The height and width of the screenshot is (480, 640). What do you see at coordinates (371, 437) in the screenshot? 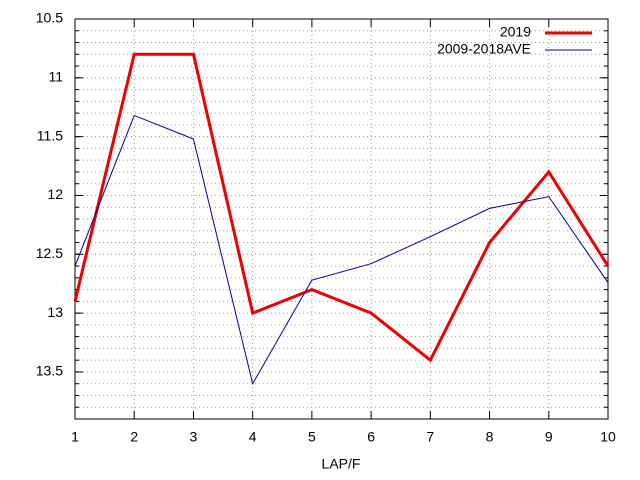
I see `x-tick-label: 6` at bounding box center [371, 437].